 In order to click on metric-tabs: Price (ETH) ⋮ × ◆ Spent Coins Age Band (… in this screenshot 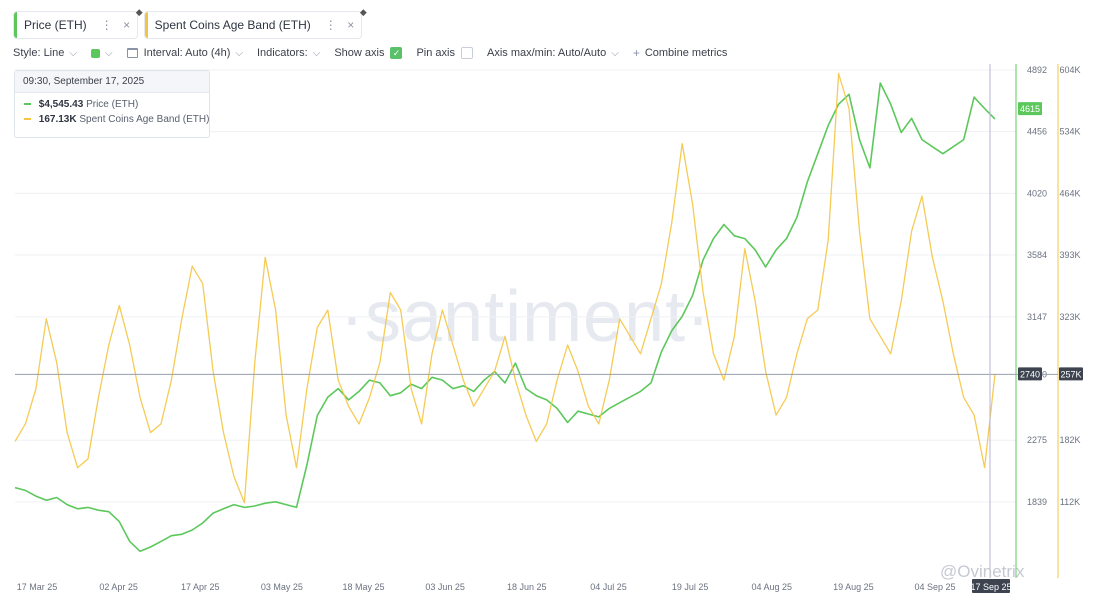, I will do `click(190, 23)`.